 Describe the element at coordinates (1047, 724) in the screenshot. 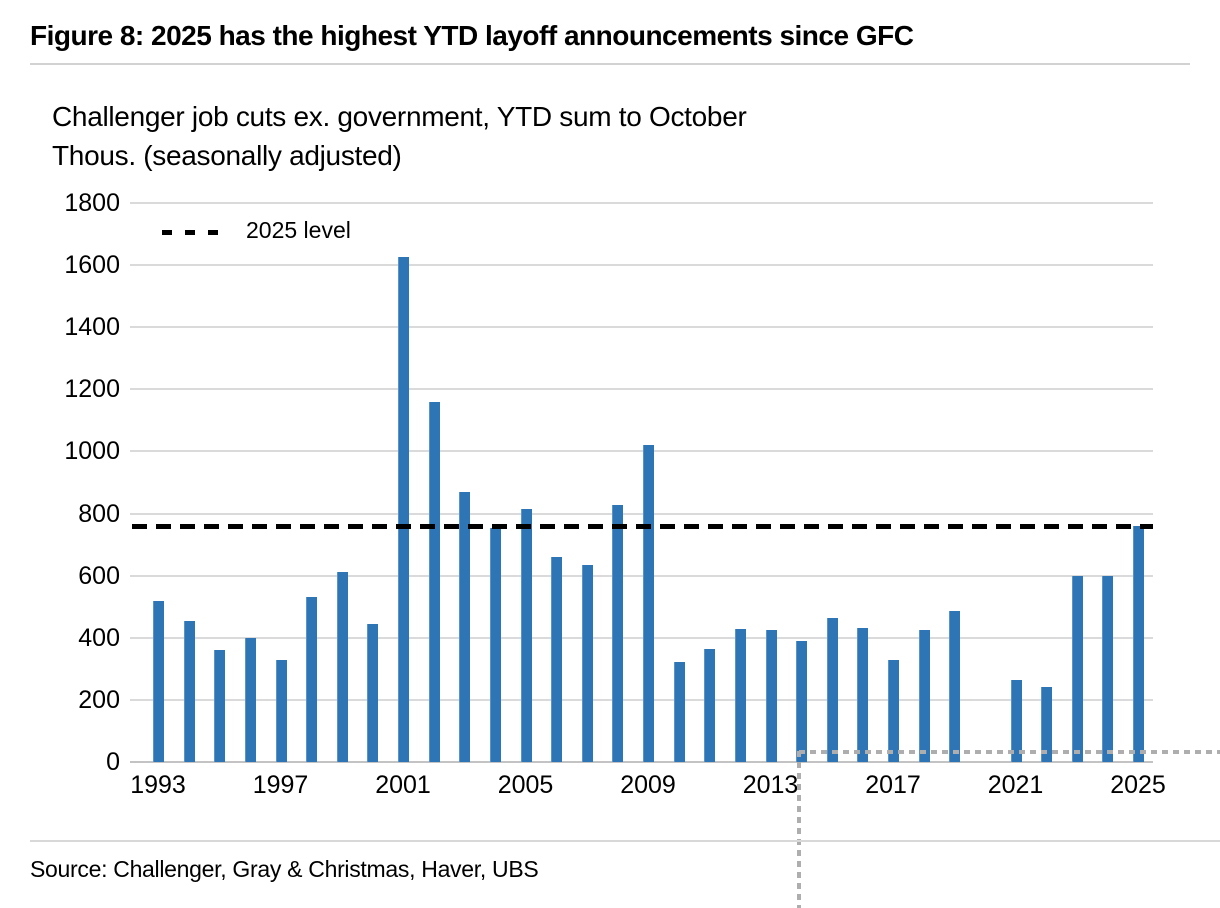

I see `bar-2022` at that location.